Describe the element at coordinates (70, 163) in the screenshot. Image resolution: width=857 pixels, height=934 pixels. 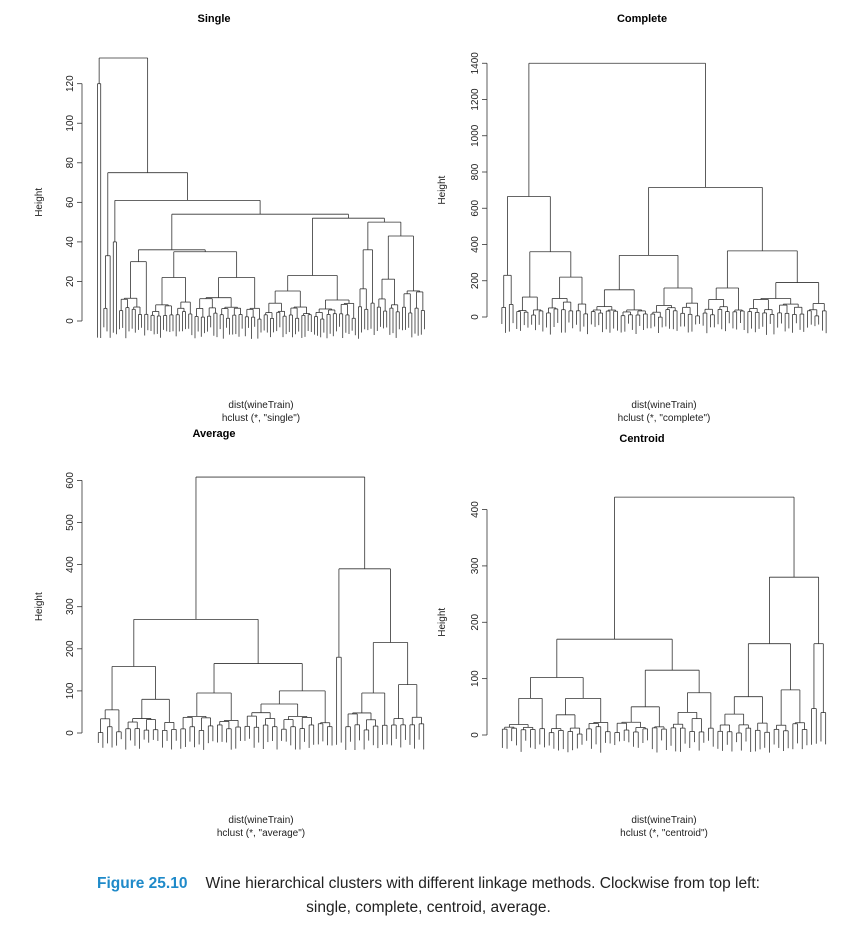
I see `y-tick-label: 80` at that location.